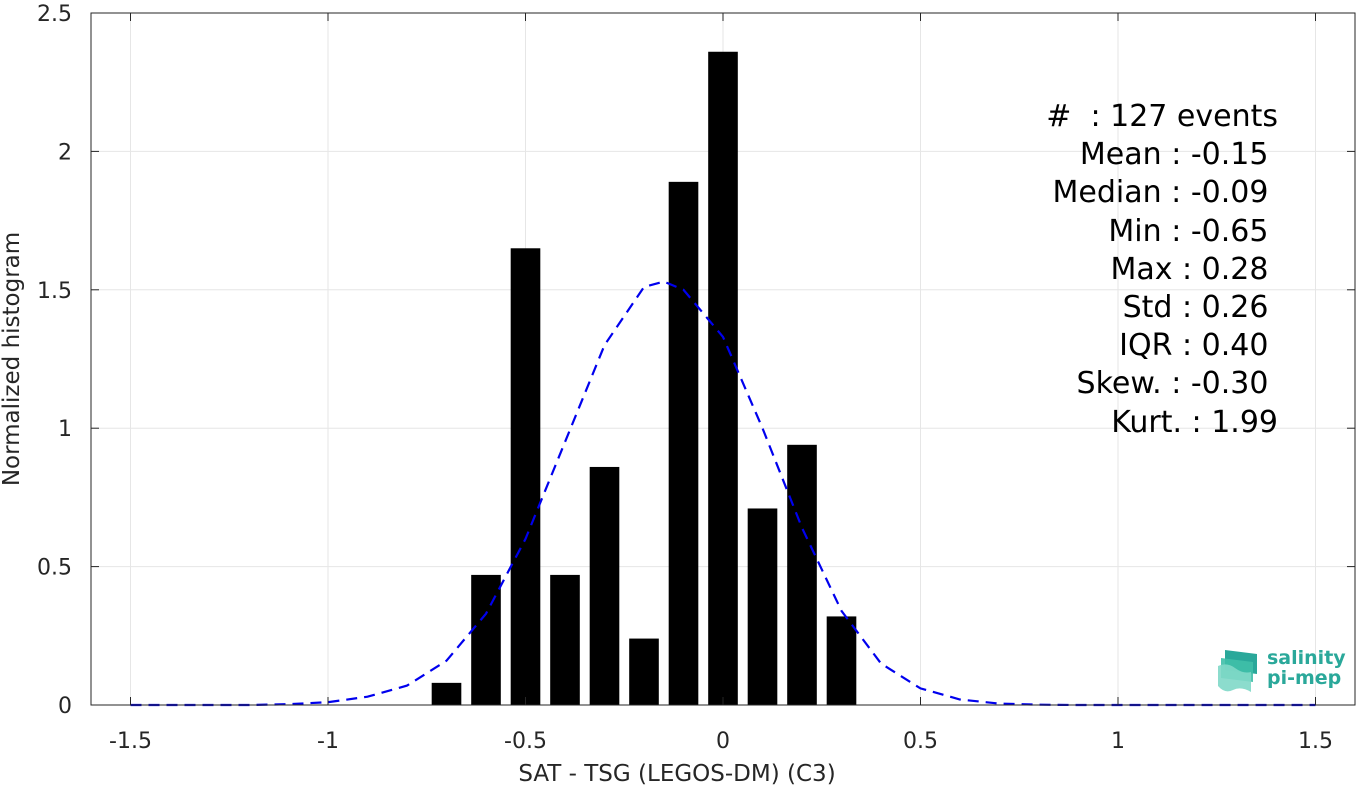 This screenshot has width=1367, height=785. Describe the element at coordinates (1200, 308) in the screenshot. I see `stat-line: Std : 0.26` at that location.